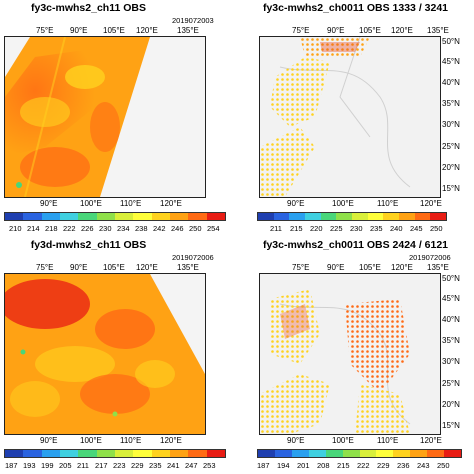  Describe the element at coordinates (193, 20) in the screenshot. I see `panel-date: 2019072003` at that location.